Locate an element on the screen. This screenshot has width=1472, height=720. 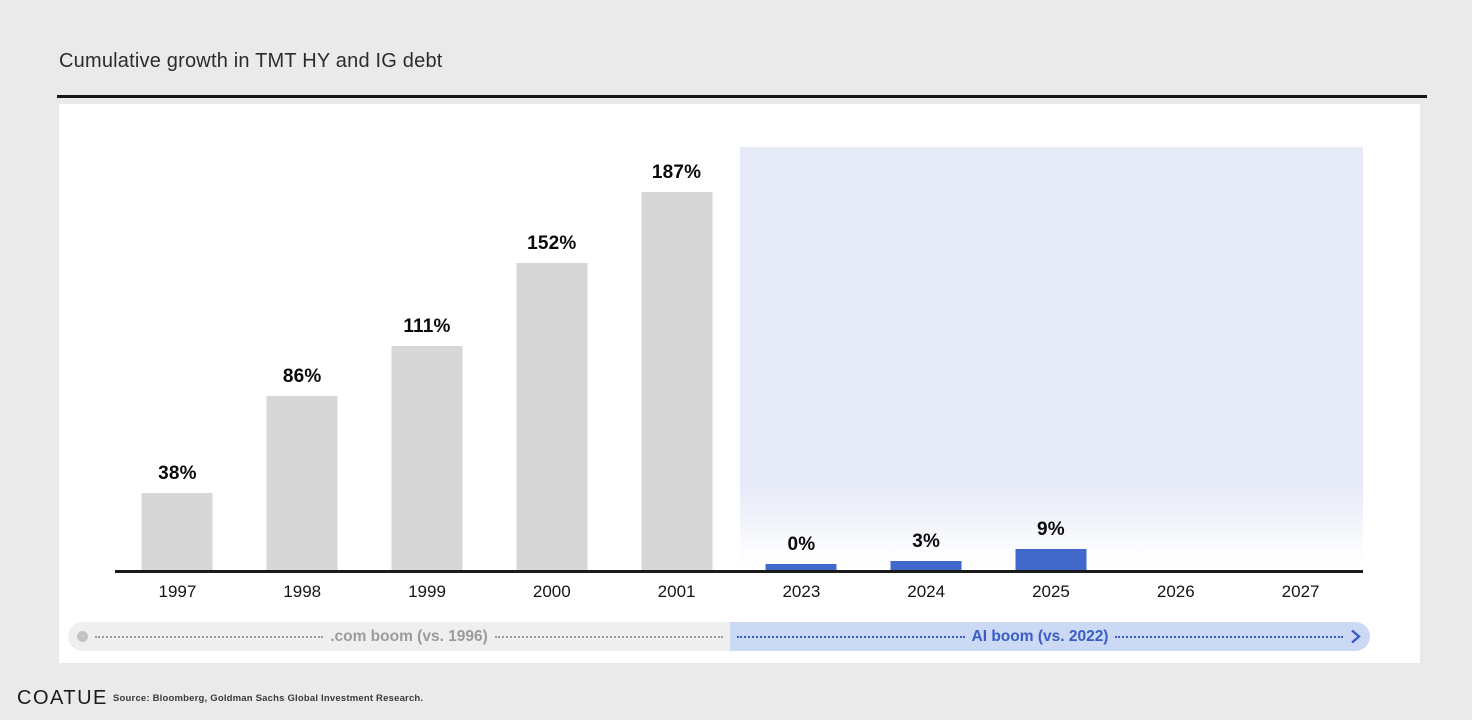
x-tick-1997: 1997 is located at coordinates (177, 591).